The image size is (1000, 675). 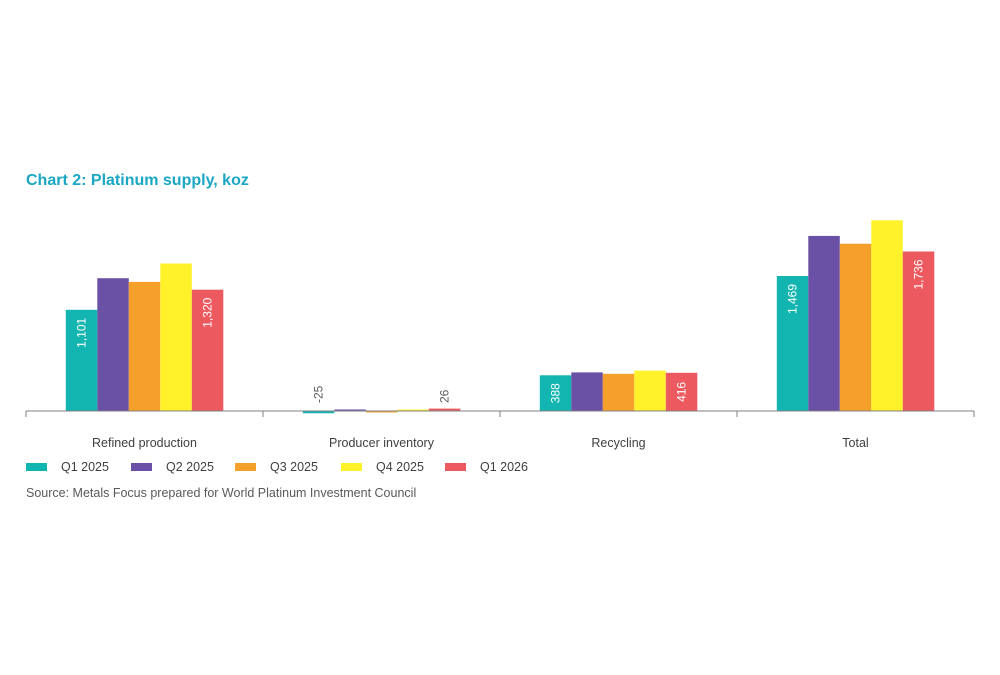 I want to click on category-label: Producer inventory, so click(x=382, y=443).